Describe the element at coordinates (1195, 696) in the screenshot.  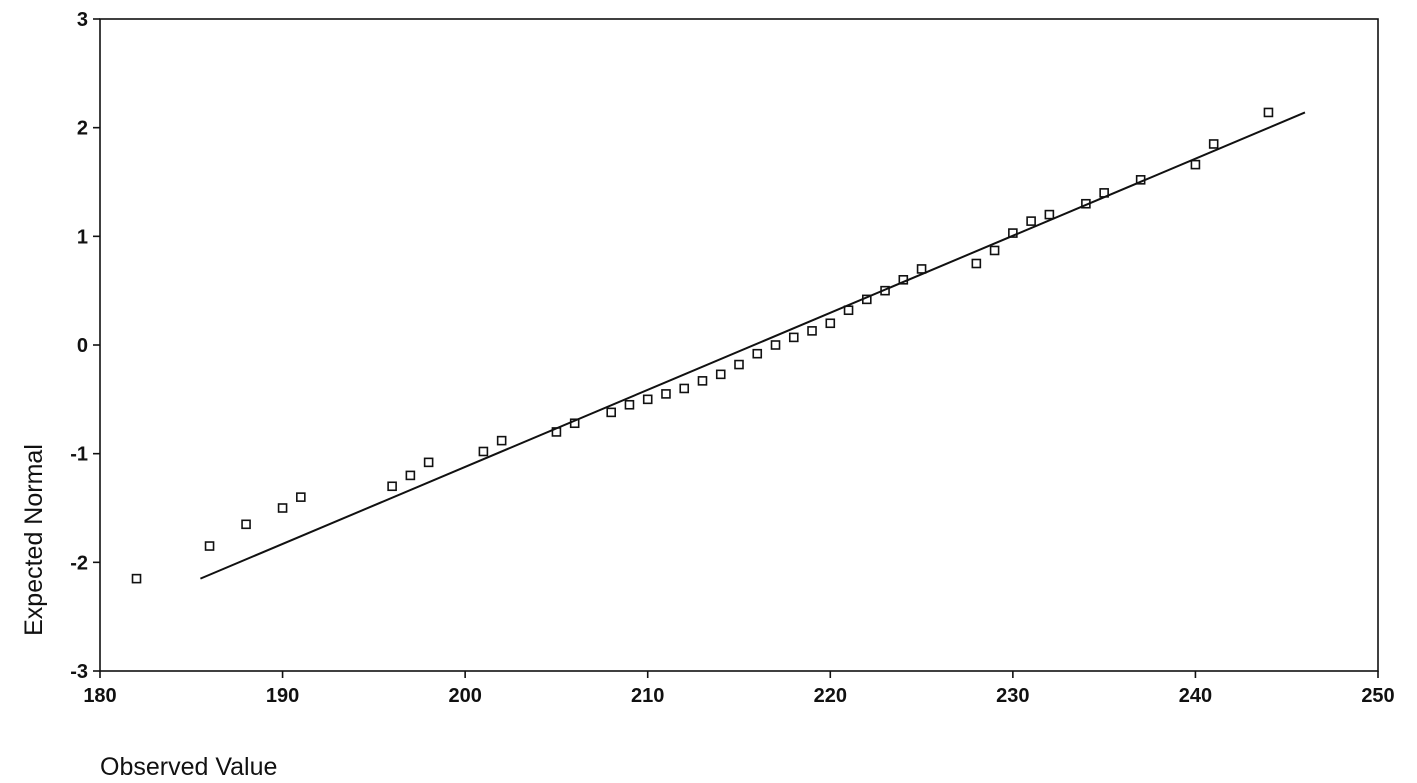
I see `x-tick-label: 240` at that location.